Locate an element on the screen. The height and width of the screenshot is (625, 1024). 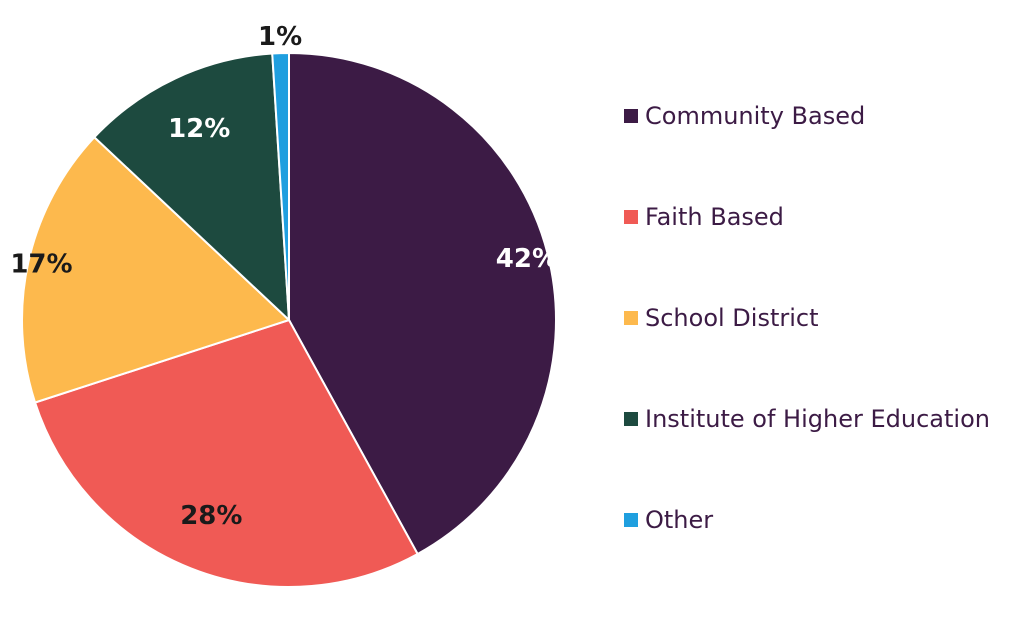
legend-item-faith-based: Faith Based is located at coordinates (824, 217).